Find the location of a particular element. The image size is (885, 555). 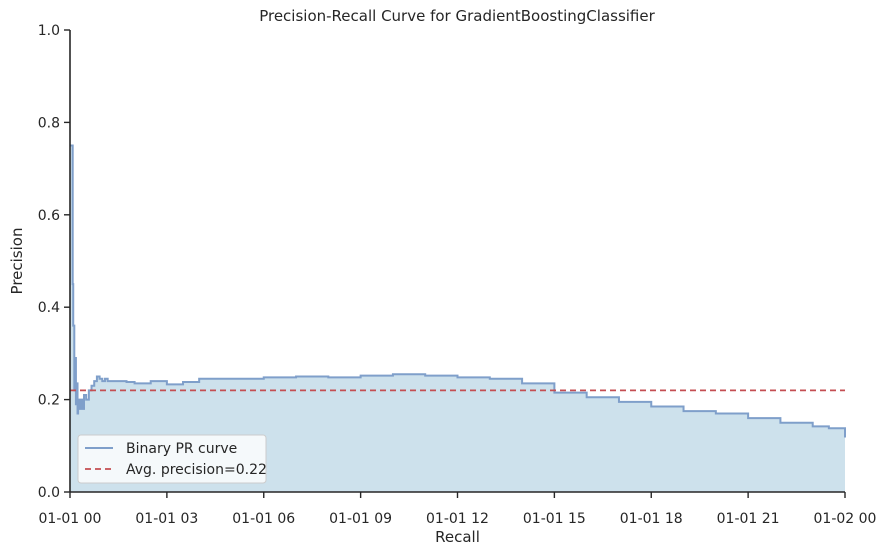

legend-label-avg: Avg. precision=0.22 is located at coordinates (196, 470).